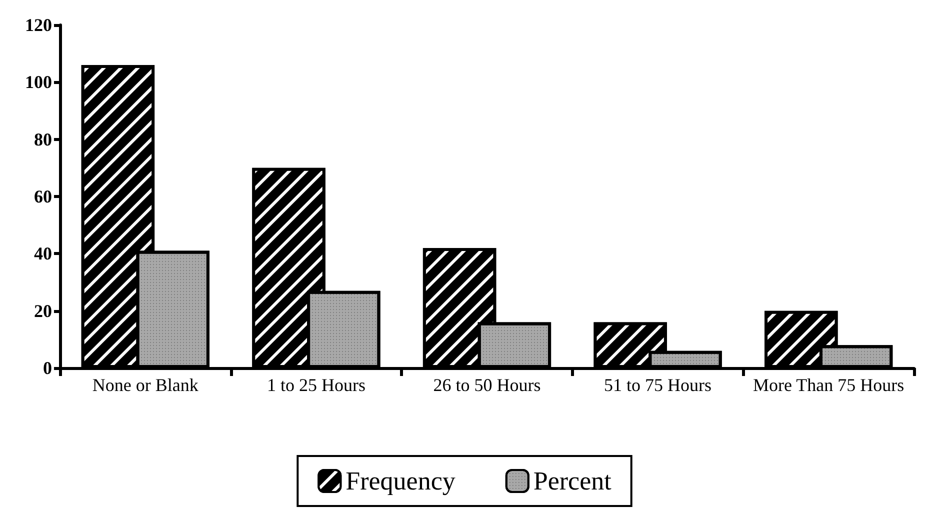  I want to click on x-tick-label: None or Blank, so click(145, 385).